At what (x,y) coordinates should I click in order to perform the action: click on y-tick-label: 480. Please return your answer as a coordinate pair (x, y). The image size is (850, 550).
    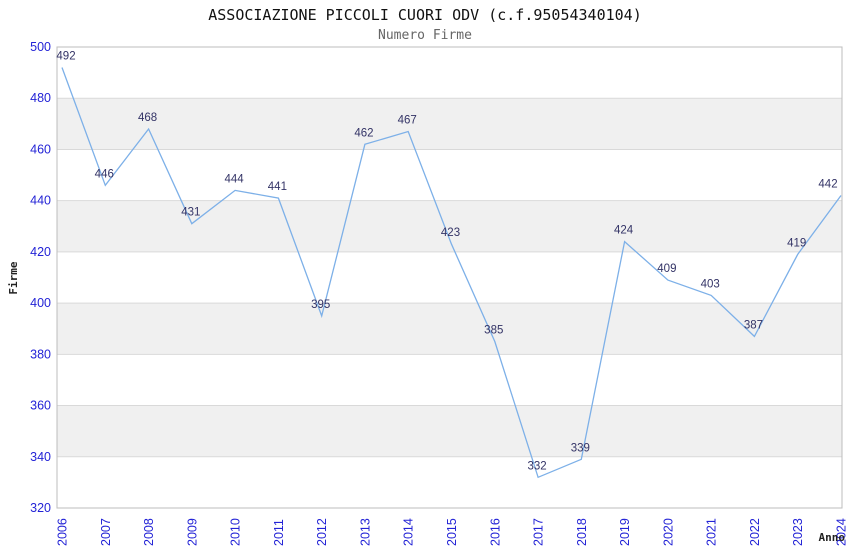
    Looking at the image, I should click on (40, 98).